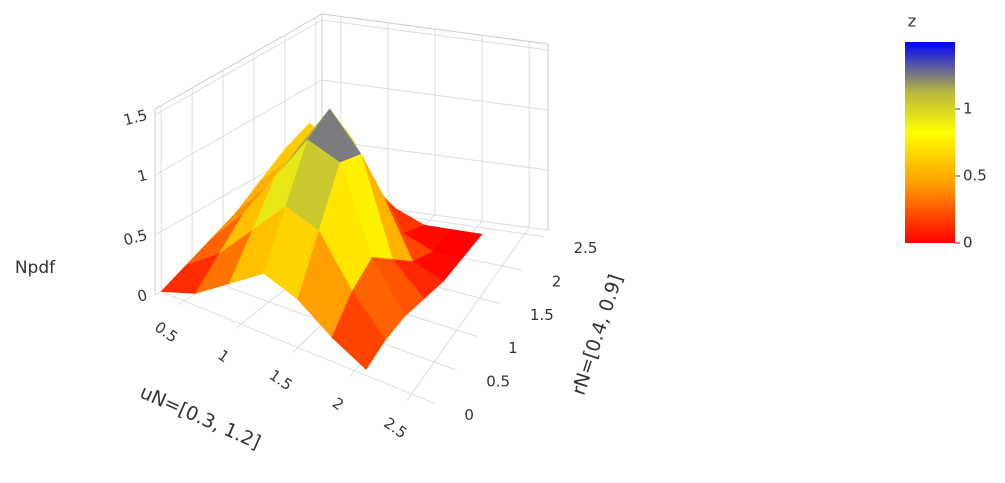 The image size is (1005, 483). I want to click on x-tick-label: 2.5, so click(395, 428).